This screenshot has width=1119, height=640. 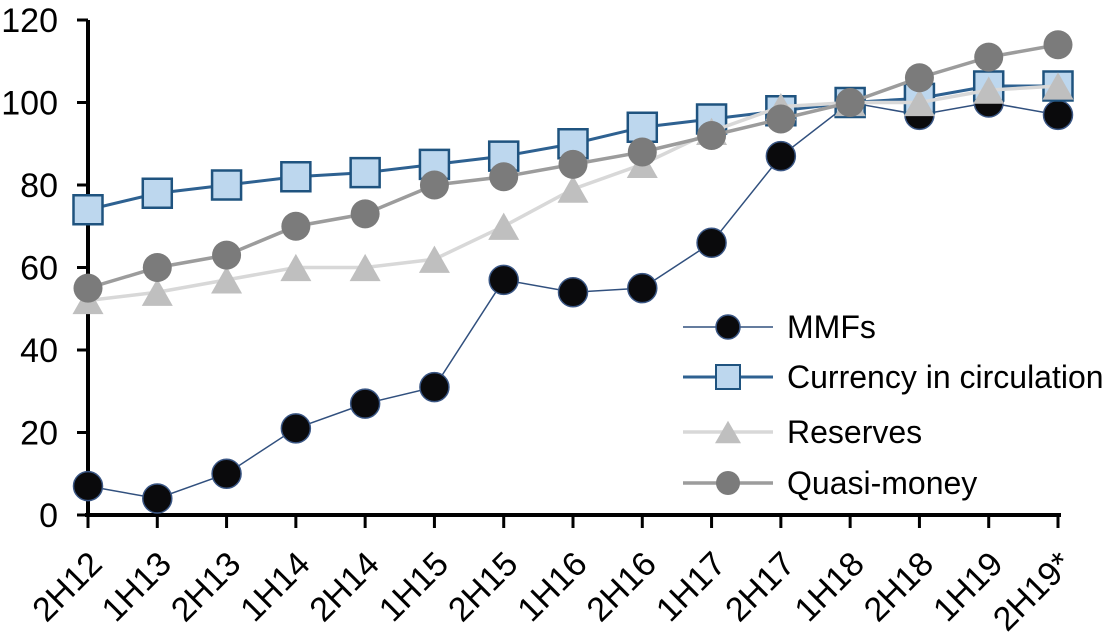 What do you see at coordinates (157, 498) in the screenshot?
I see `data-point-mmfs-1h13` at bounding box center [157, 498].